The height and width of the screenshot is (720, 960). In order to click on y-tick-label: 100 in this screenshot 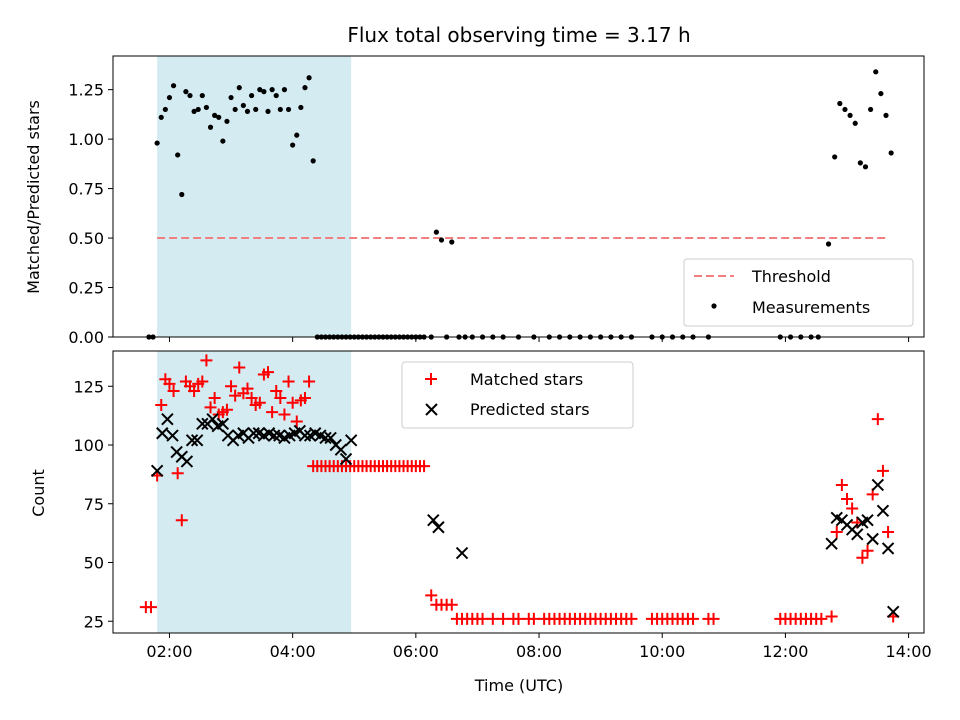, I will do `click(88, 445)`.